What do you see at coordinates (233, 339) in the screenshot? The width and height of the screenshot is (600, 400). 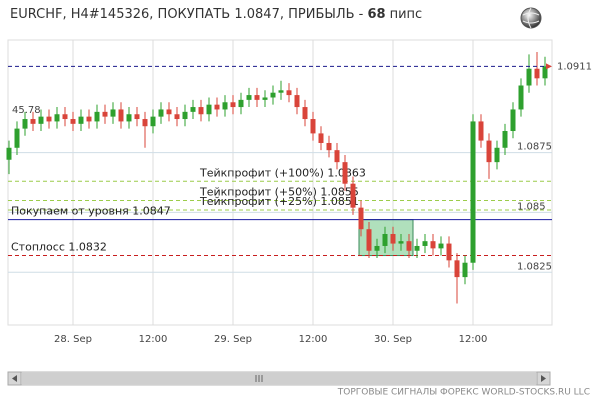 I see `x-tick-label: 29. Sep` at bounding box center [233, 339].